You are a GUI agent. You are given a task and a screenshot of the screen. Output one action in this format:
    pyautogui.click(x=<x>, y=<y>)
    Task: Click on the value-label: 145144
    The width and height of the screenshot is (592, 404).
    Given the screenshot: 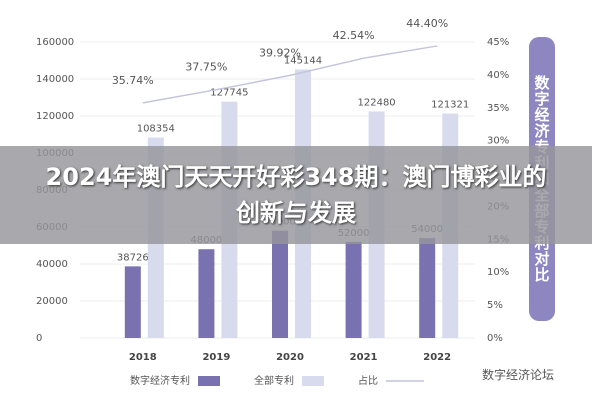 What is the action you would take?
    pyautogui.click(x=303, y=60)
    